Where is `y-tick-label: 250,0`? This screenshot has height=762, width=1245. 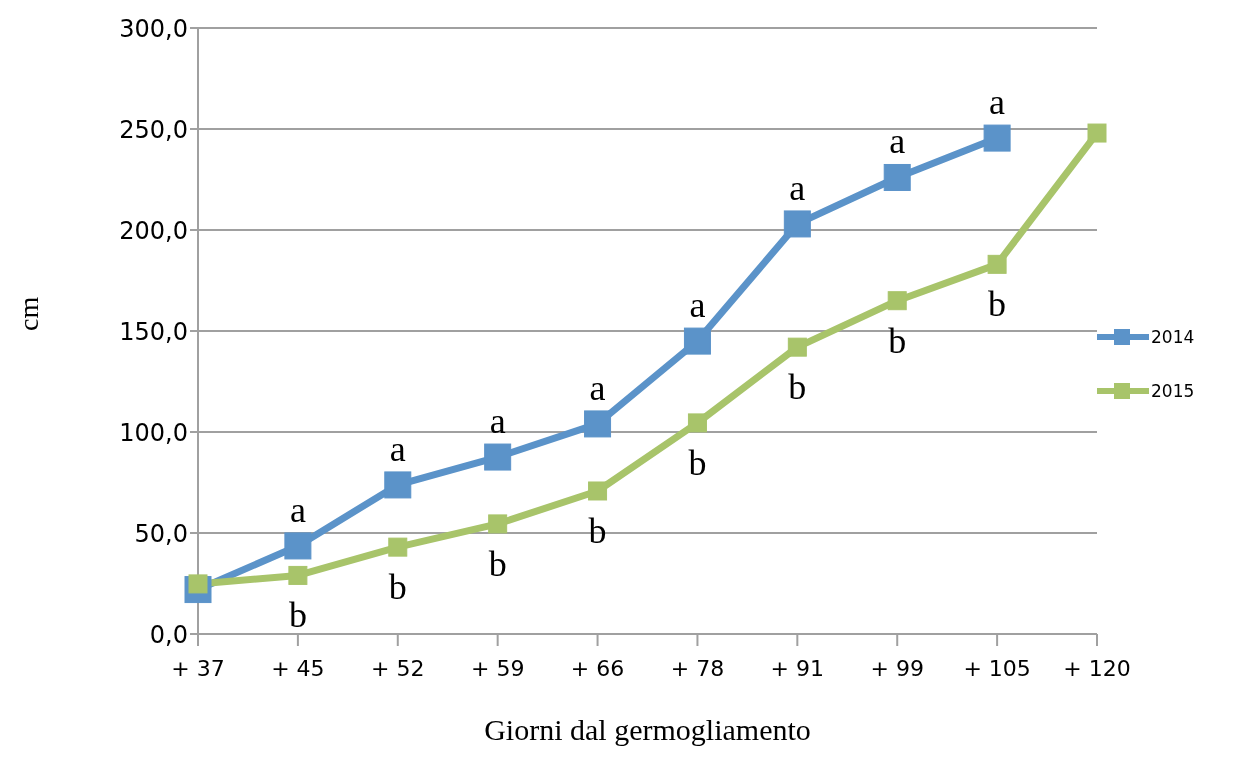 y-tick-label: 250,0 is located at coordinates (153, 129).